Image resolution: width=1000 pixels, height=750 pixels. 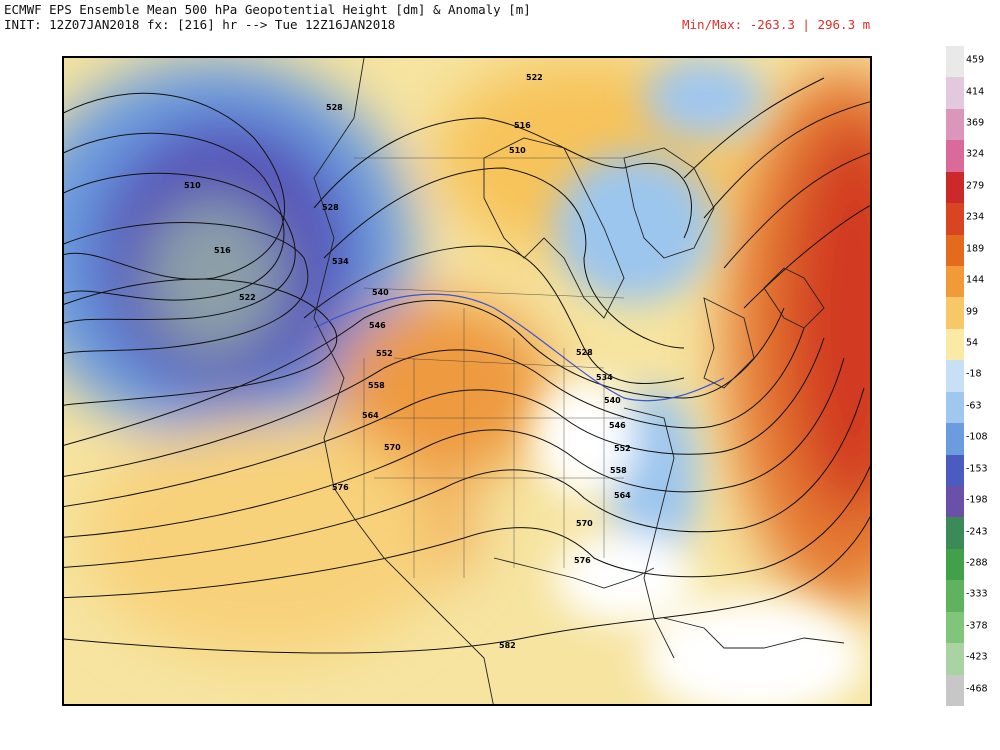 I want to click on colorbar-label: 414, so click(x=975, y=92).